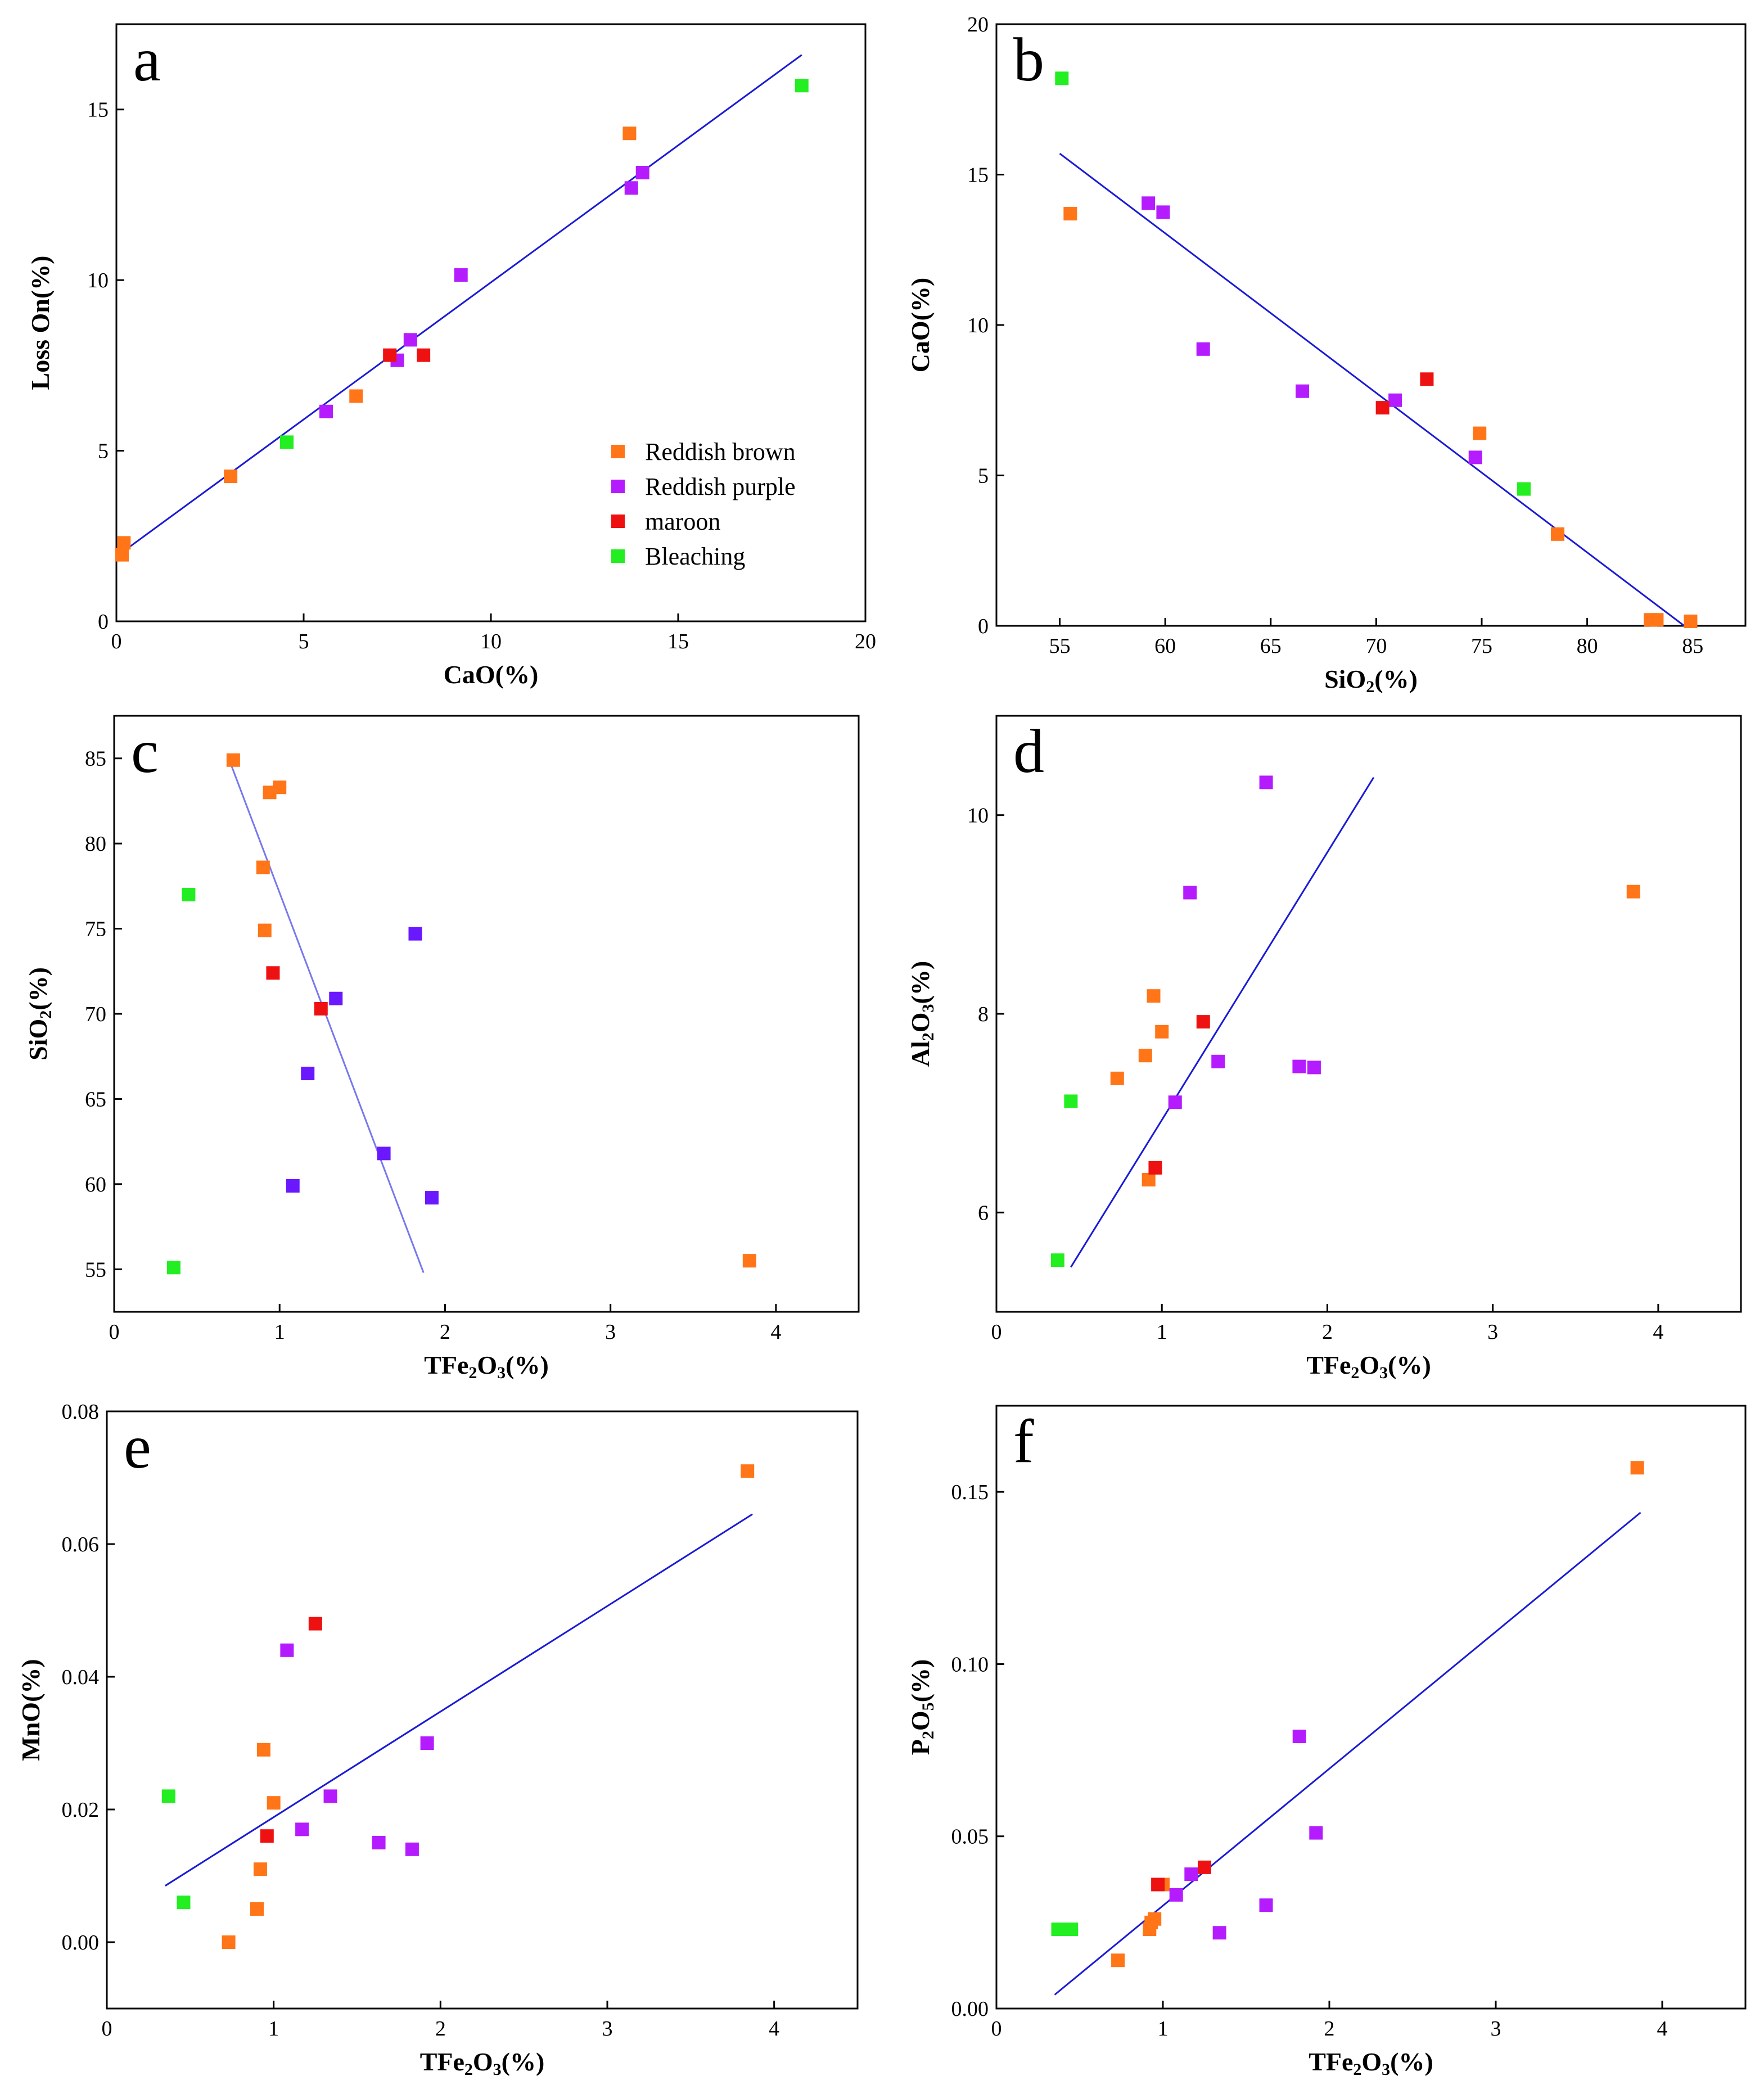  I want to click on y-tick-label: 0.04, so click(81, 1678).